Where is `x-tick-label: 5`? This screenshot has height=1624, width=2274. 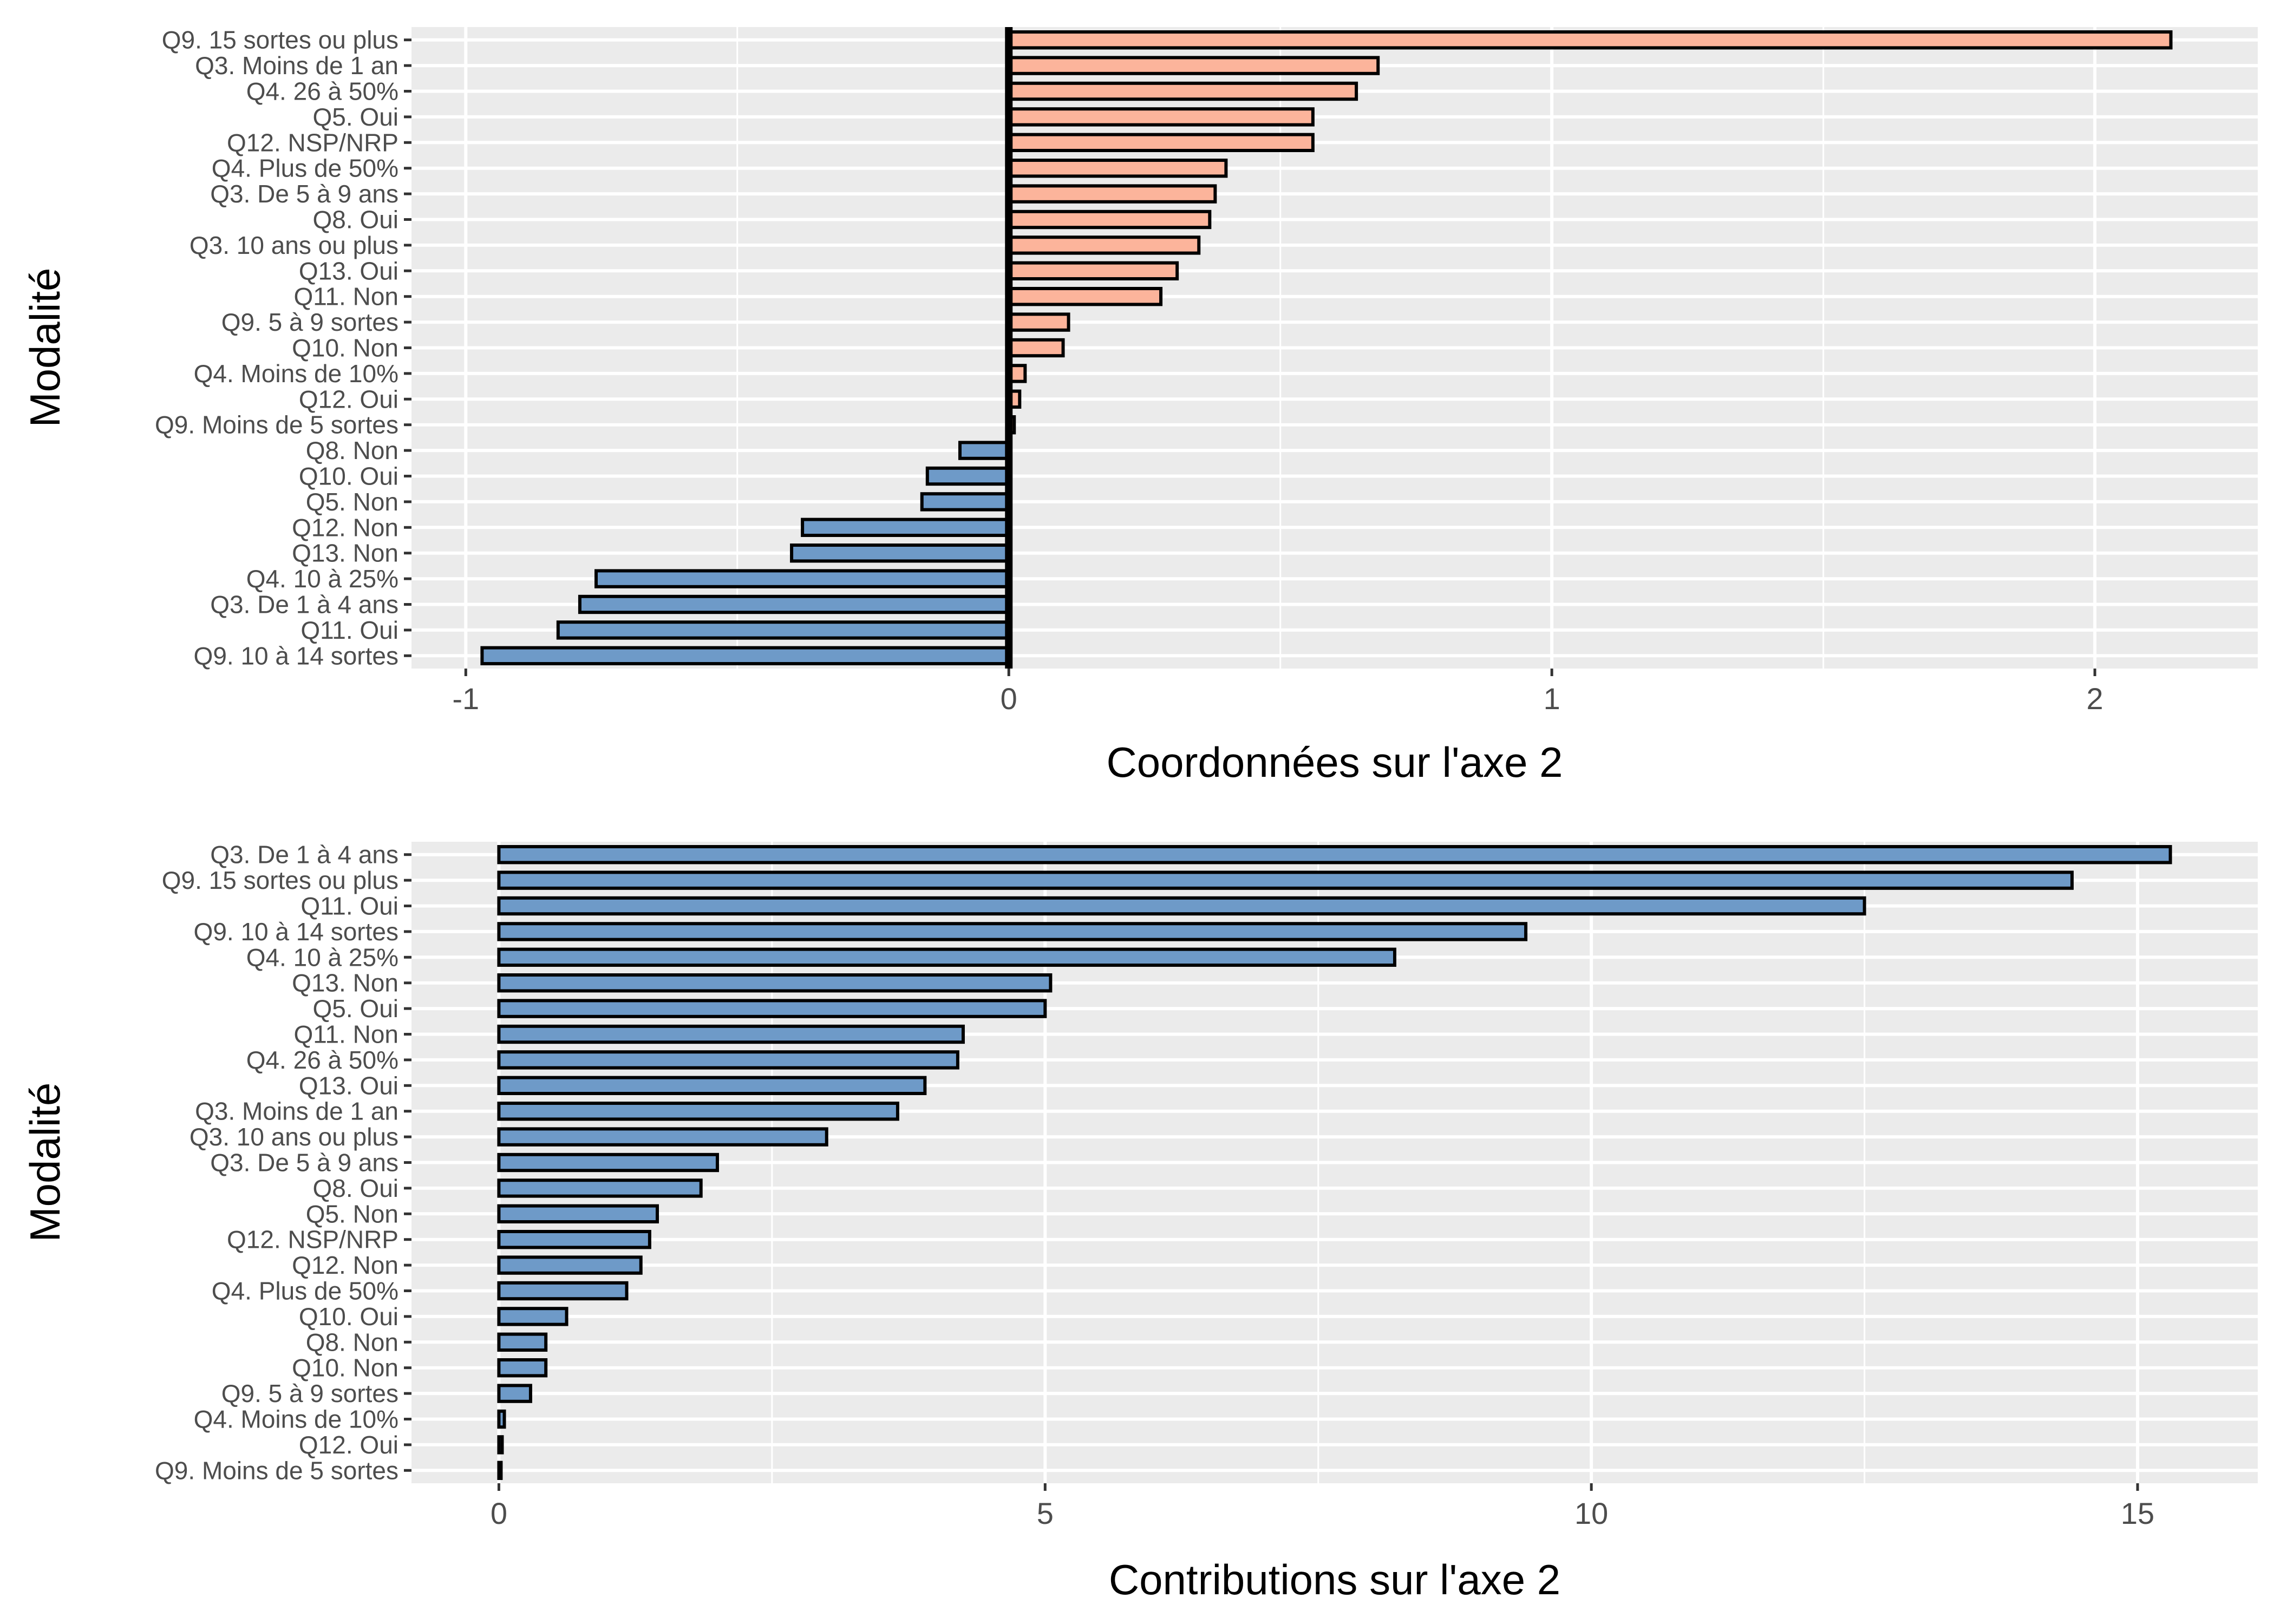 x-tick-label: 5 is located at coordinates (1046, 1513).